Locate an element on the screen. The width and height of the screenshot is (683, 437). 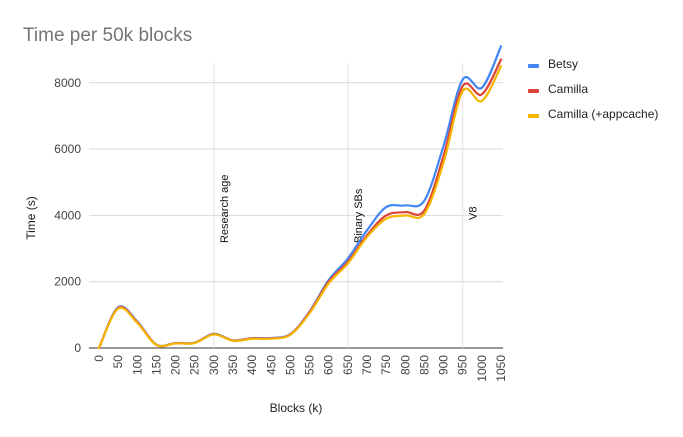
x-tick-label: 550 is located at coordinates (310, 365).